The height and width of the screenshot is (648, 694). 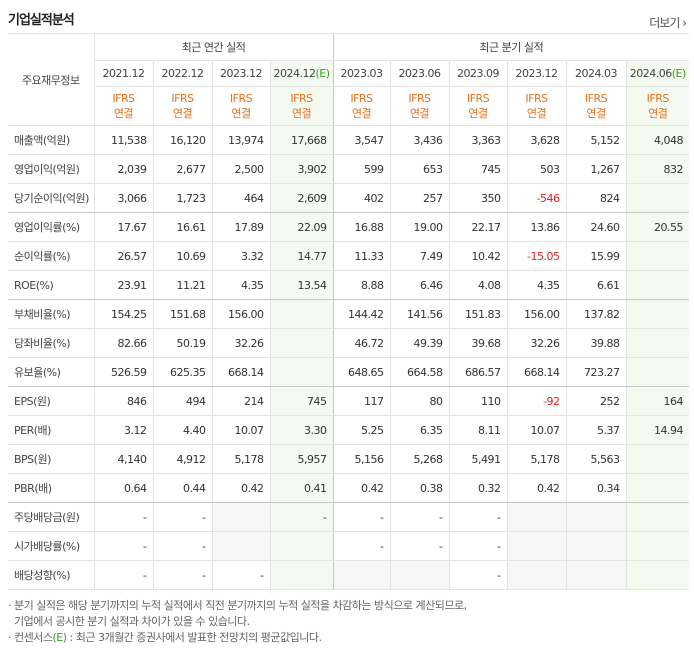 What do you see at coordinates (182, 488) in the screenshot?
I see `cell: 0.44` at bounding box center [182, 488].